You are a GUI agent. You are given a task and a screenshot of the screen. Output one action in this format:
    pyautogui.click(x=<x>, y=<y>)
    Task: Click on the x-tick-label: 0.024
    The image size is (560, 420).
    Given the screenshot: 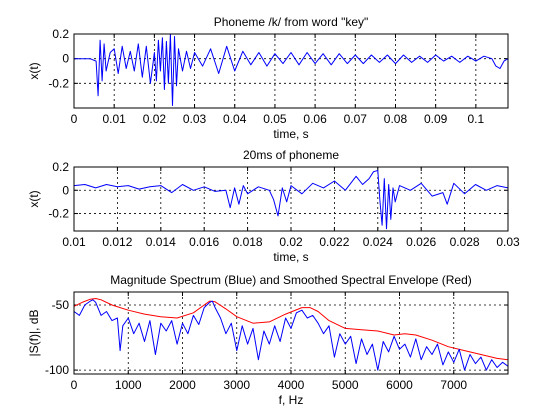 What is the action you would take?
    pyautogui.click(x=378, y=242)
    